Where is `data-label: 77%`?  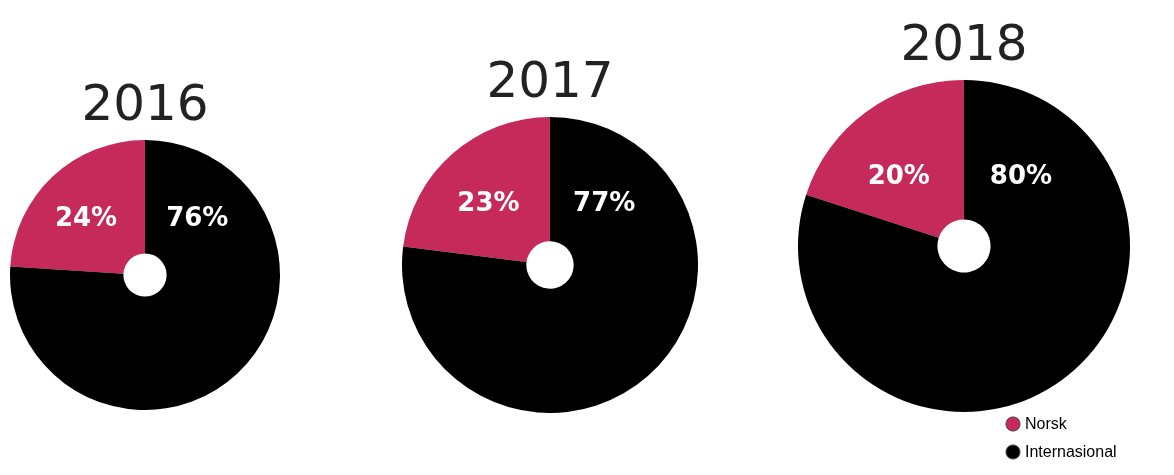 data-label: 77% is located at coordinates (604, 201).